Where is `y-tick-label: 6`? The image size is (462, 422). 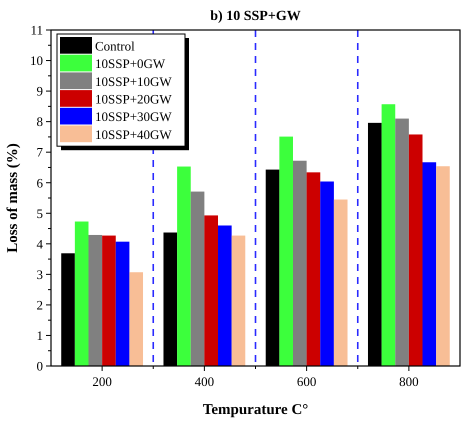 y-tick-label: 6 is located at coordinates (40, 182).